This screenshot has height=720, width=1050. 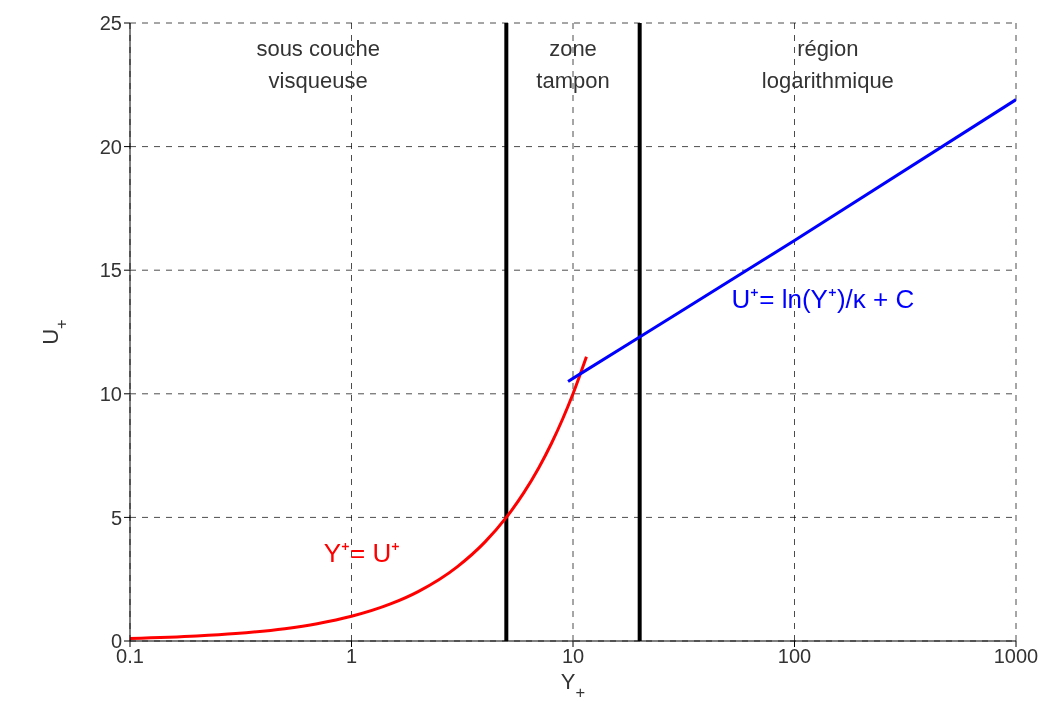 I want to click on y-tick-label: 5, so click(x=116, y=517).